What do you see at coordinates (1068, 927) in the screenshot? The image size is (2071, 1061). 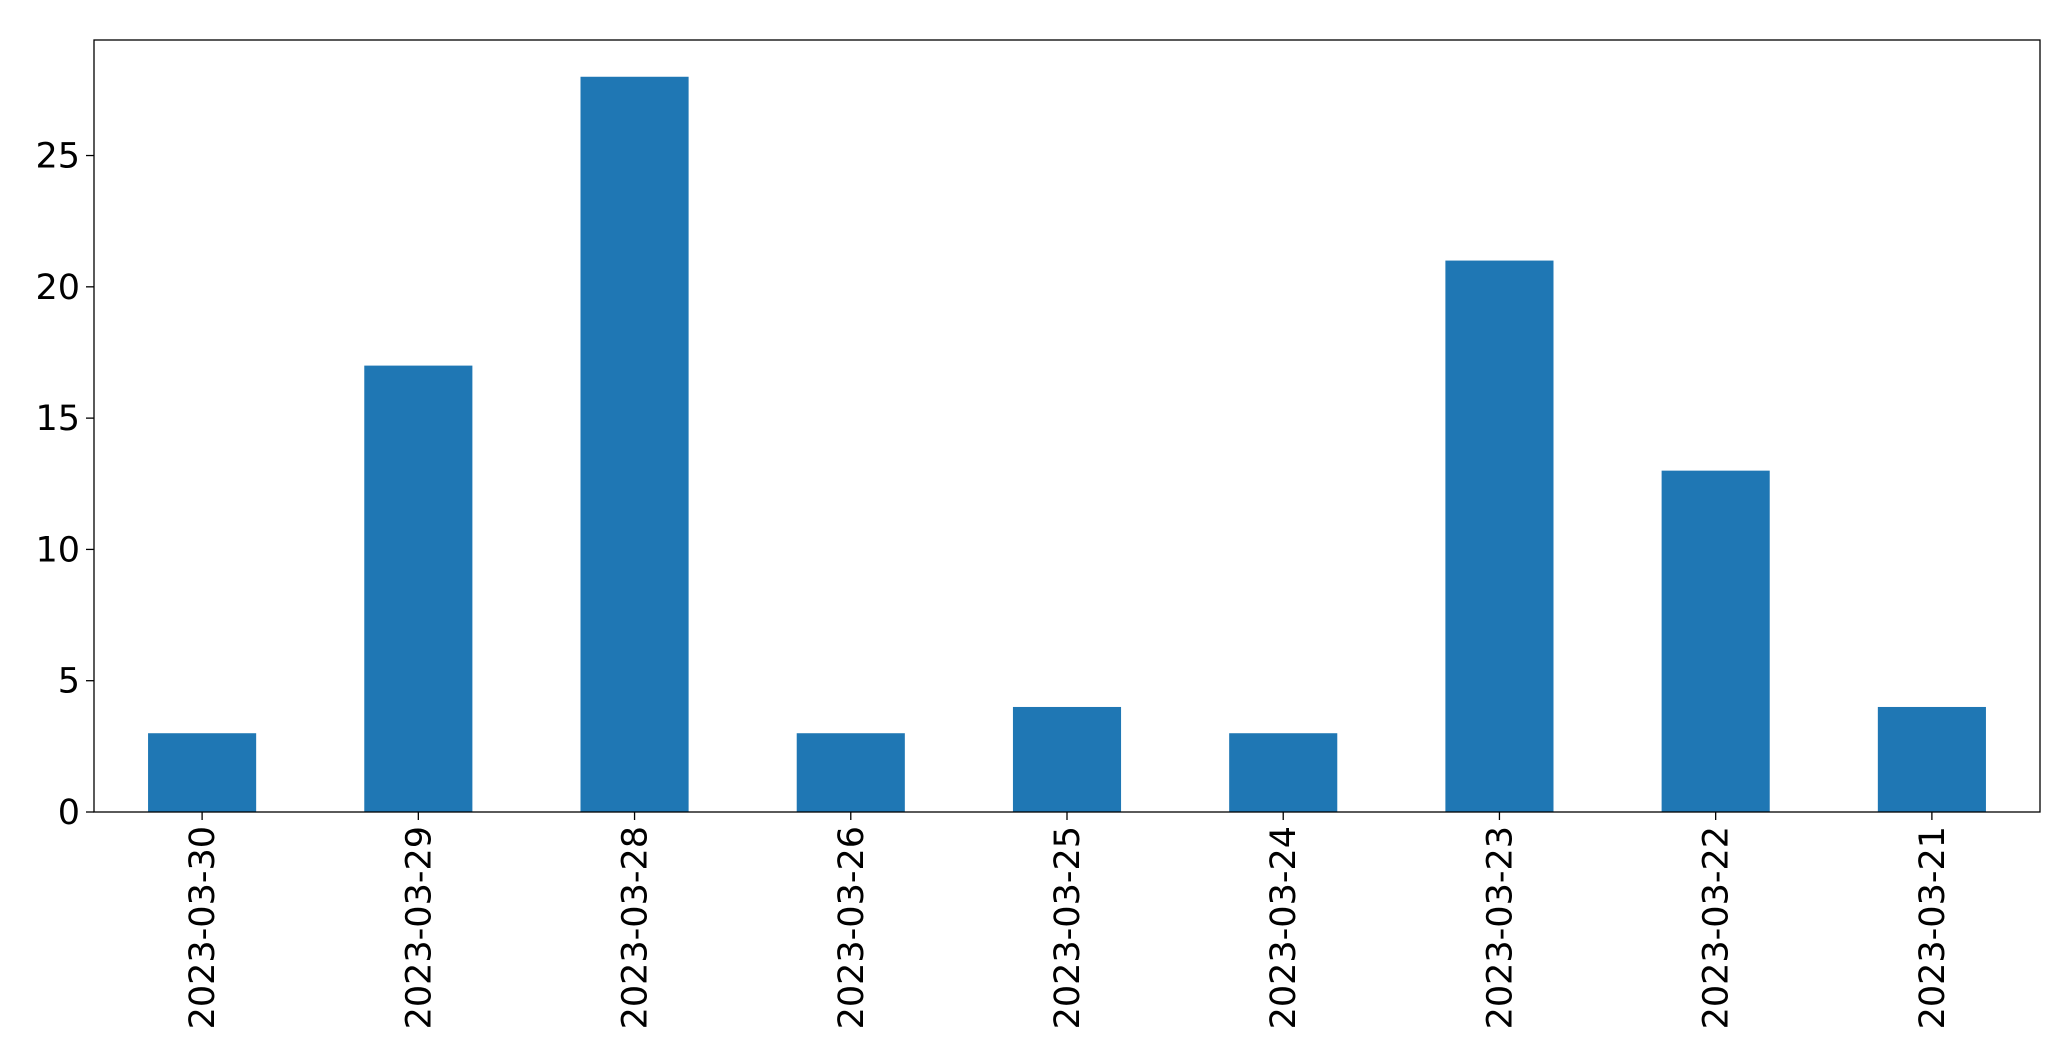 I see `x-tick-label: 2023-03-25` at bounding box center [1068, 927].